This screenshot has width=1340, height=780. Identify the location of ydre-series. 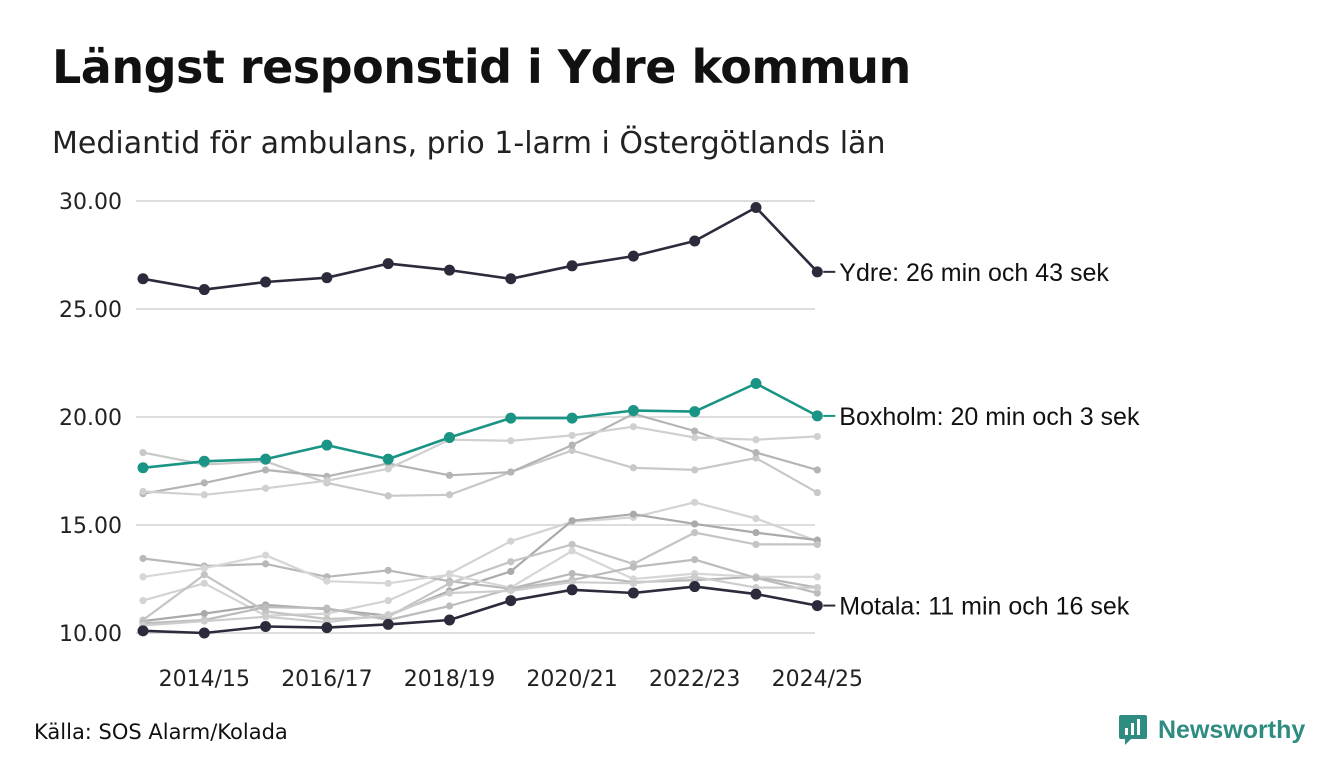
(480, 248).